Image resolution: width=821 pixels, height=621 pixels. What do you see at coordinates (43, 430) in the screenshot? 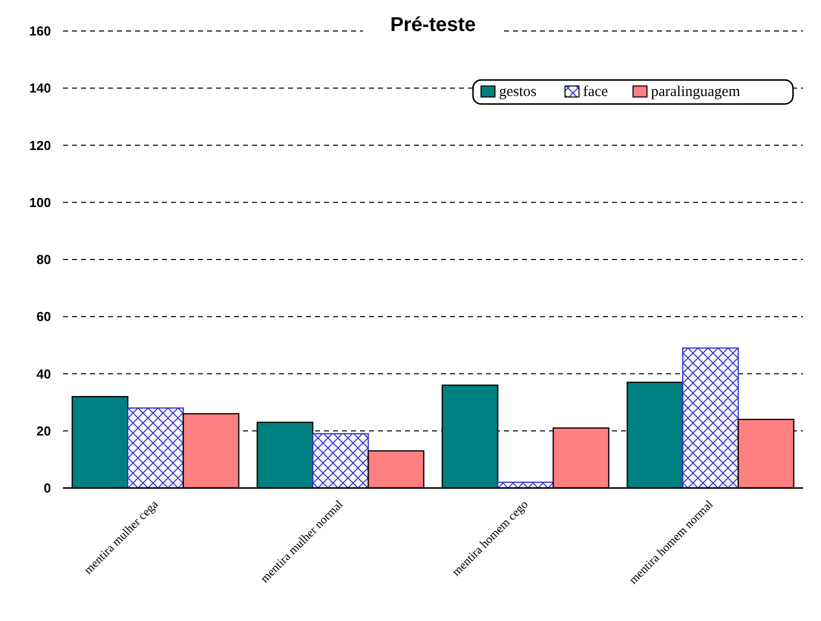
I see `y-tick-label: 20` at bounding box center [43, 430].